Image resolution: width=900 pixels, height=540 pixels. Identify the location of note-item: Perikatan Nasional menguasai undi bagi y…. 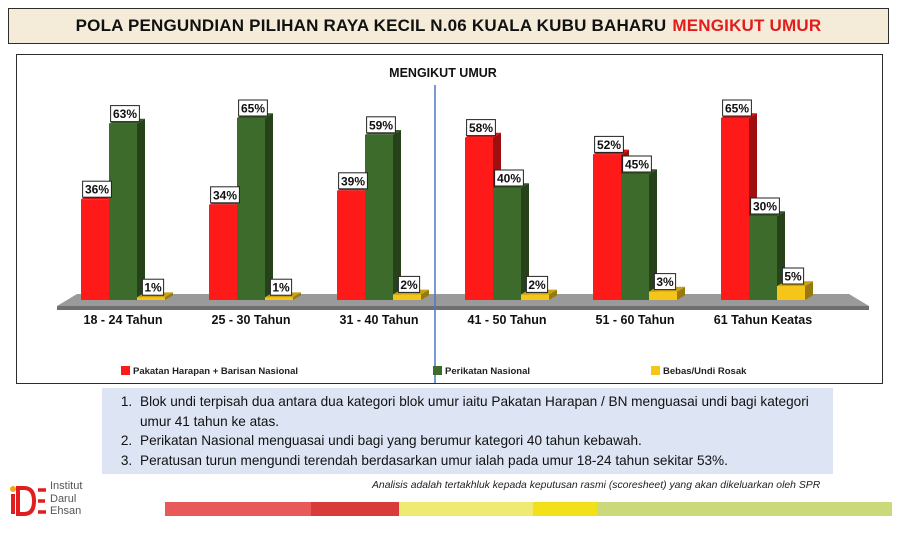
(479, 441).